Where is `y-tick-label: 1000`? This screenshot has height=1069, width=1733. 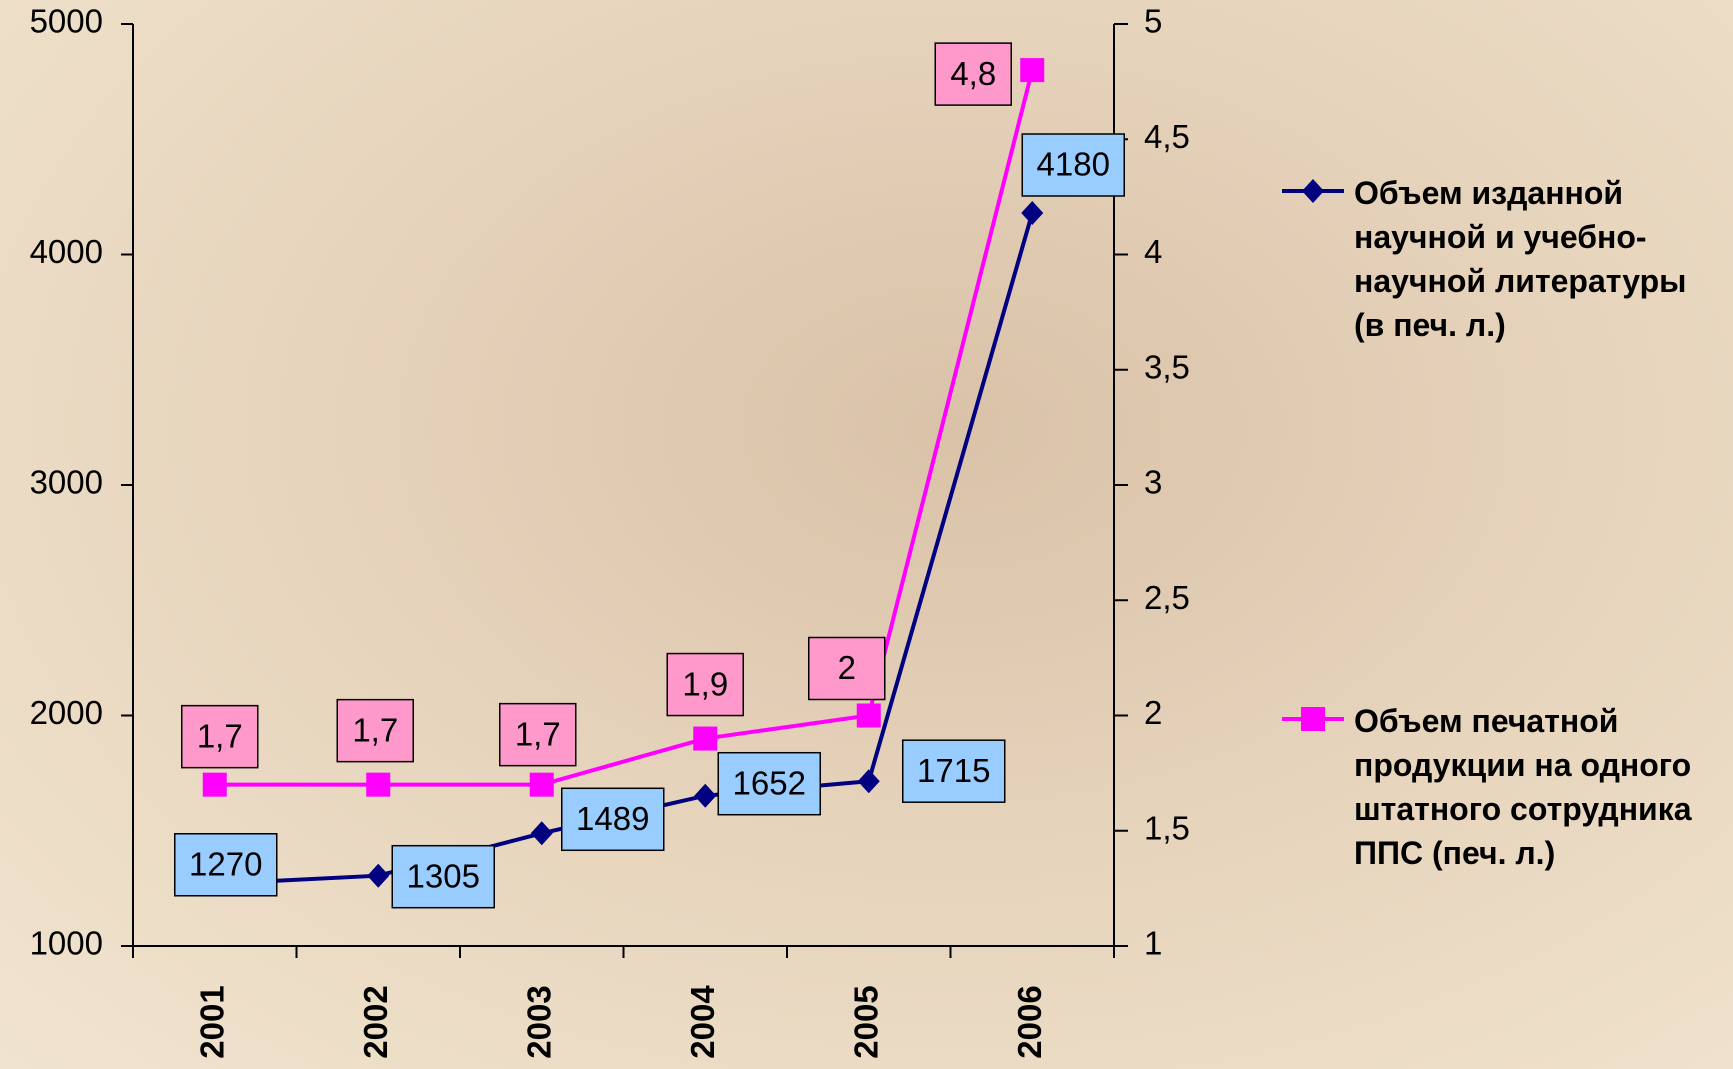
y-tick-label: 1000 is located at coordinates (66, 943).